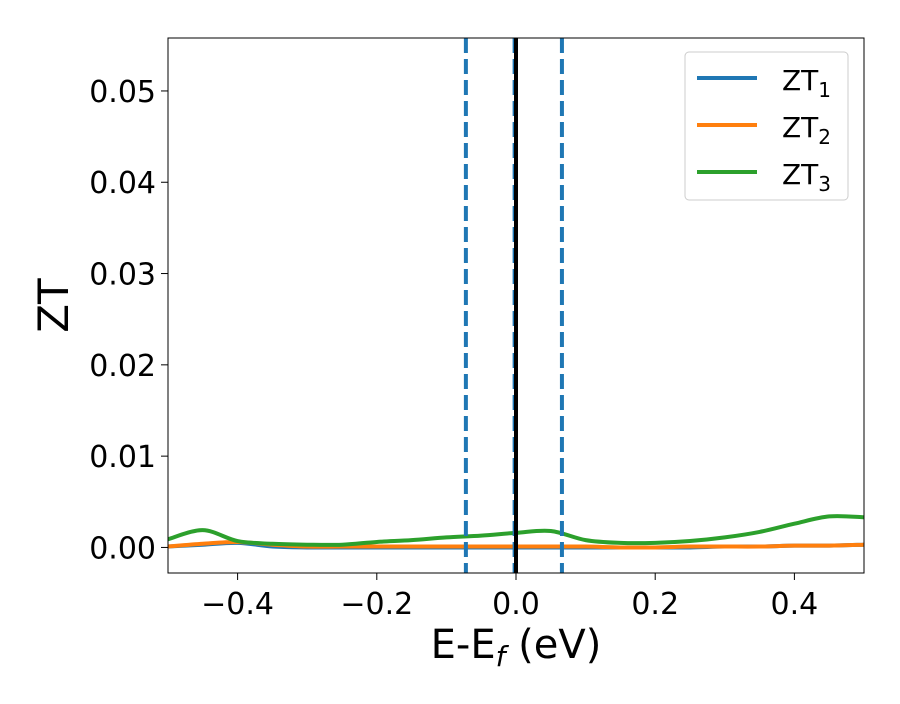 This screenshot has height=704, width=900. Describe the element at coordinates (122, 548) in the screenshot. I see `y-tick-label: 0.00` at that location.